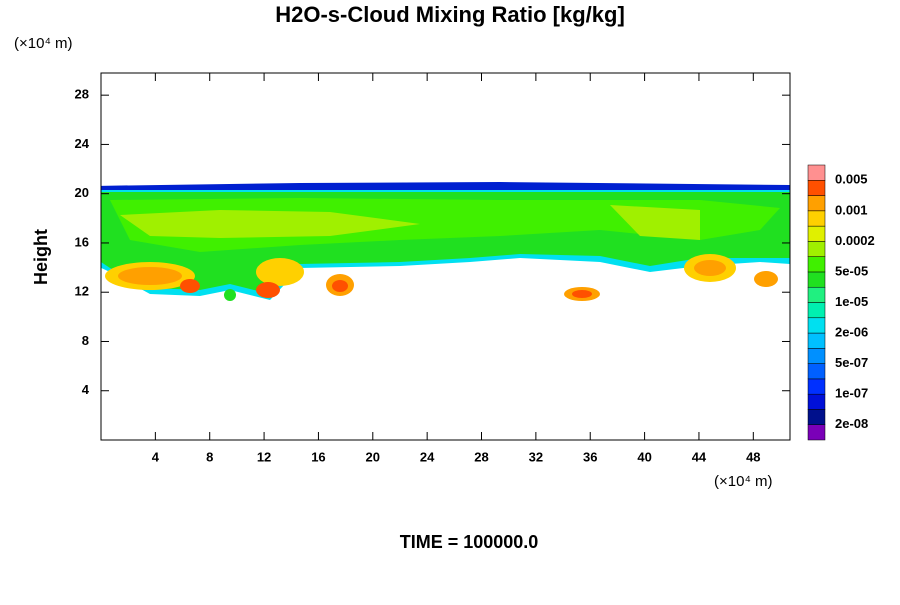 This screenshot has height=605, width=900. What do you see at coordinates (43, 43) in the screenshot?
I see `y-unit: (×10⁴ m)` at bounding box center [43, 43].